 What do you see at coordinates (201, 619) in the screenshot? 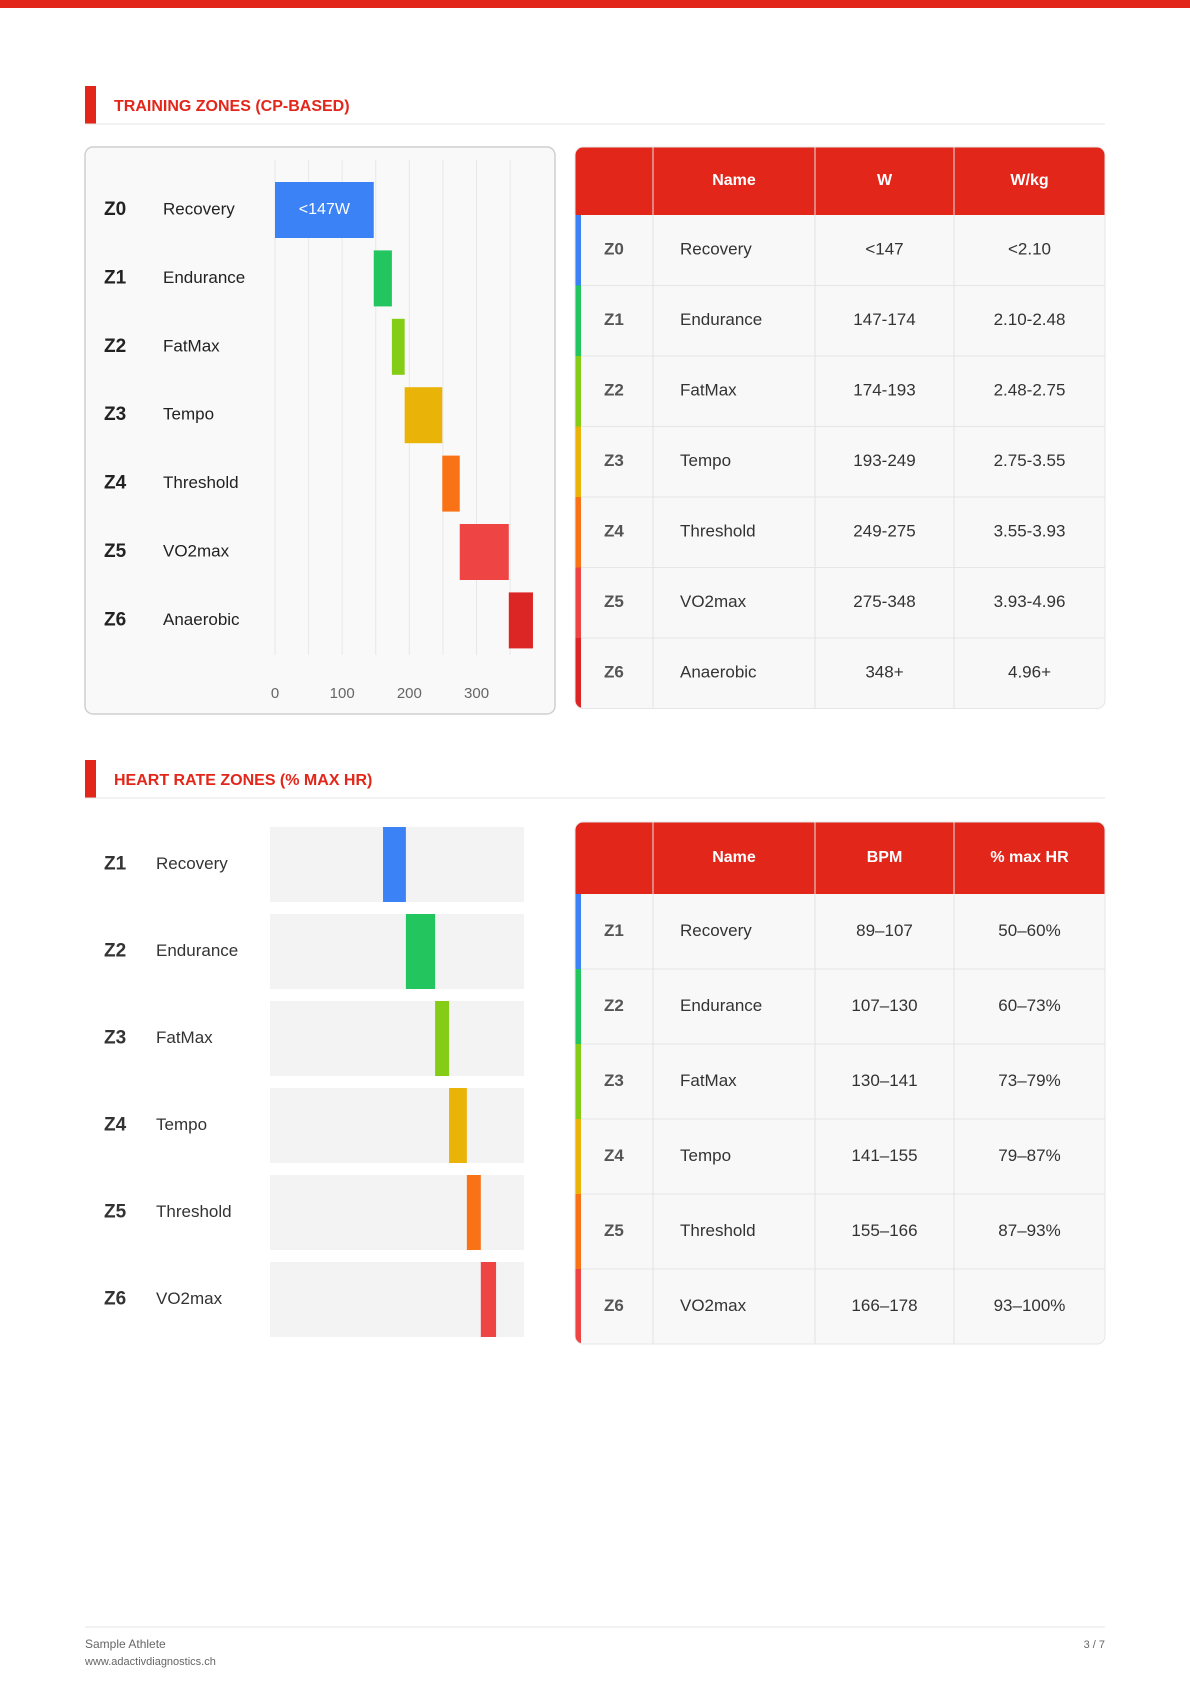
I see `zone-name: Anaerobic` at bounding box center [201, 619].